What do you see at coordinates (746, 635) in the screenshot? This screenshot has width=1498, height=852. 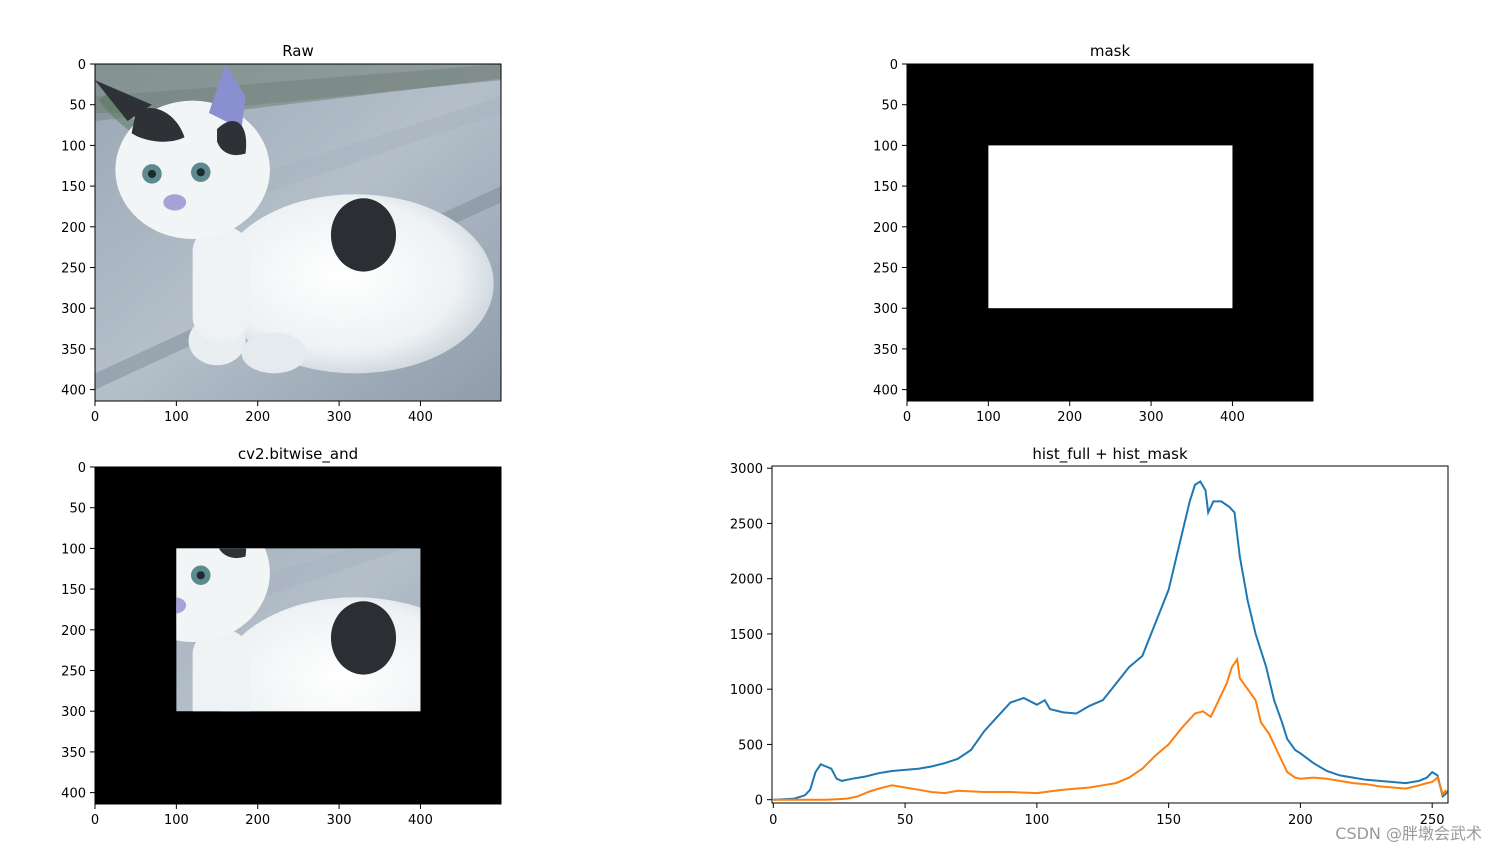 I see `y-tick-label: 1500` at bounding box center [746, 635].